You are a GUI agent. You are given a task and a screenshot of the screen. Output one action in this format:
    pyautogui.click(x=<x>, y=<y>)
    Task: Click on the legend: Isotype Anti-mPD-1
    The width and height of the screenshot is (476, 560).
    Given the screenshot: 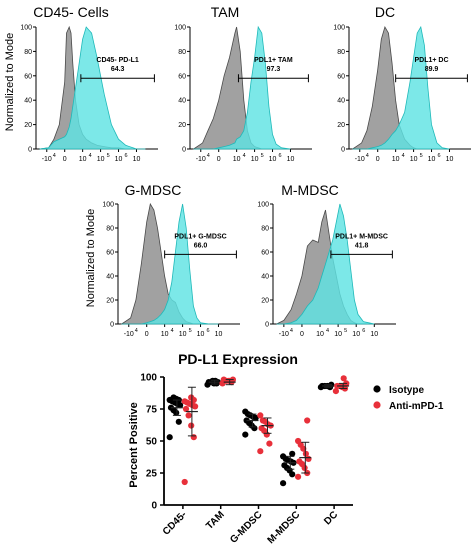 What is the action you would take?
    pyautogui.click(x=408, y=398)
    